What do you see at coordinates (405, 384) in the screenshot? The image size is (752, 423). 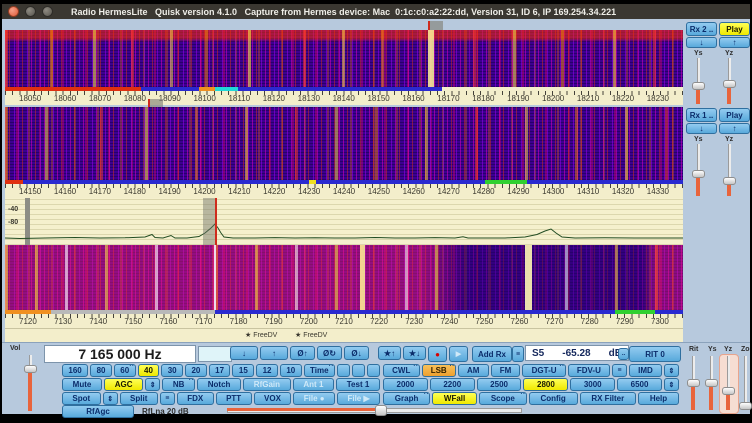 I see `filter-2000-button: 2000` at bounding box center [405, 384].